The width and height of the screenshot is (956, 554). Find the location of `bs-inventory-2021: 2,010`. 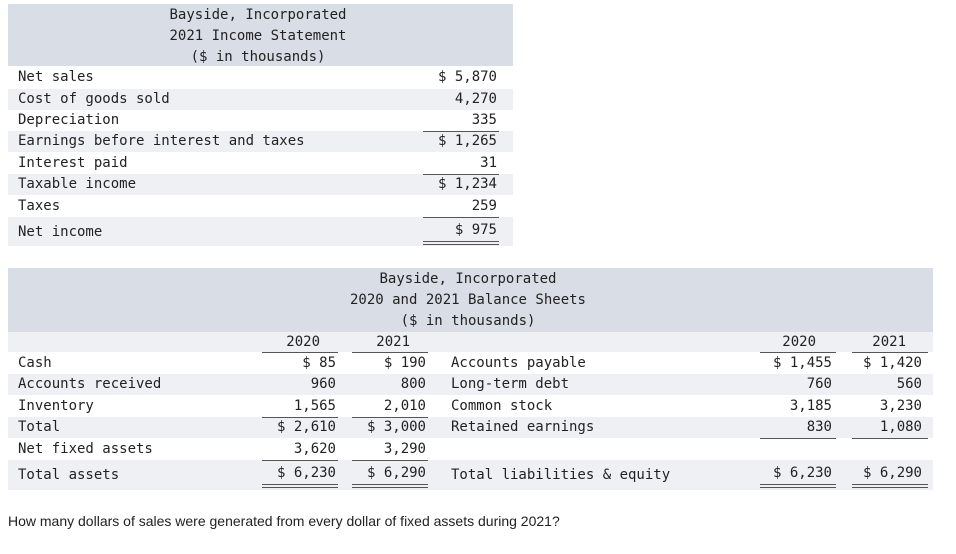

bs-inventory-2021: 2,010 is located at coordinates (404, 406).